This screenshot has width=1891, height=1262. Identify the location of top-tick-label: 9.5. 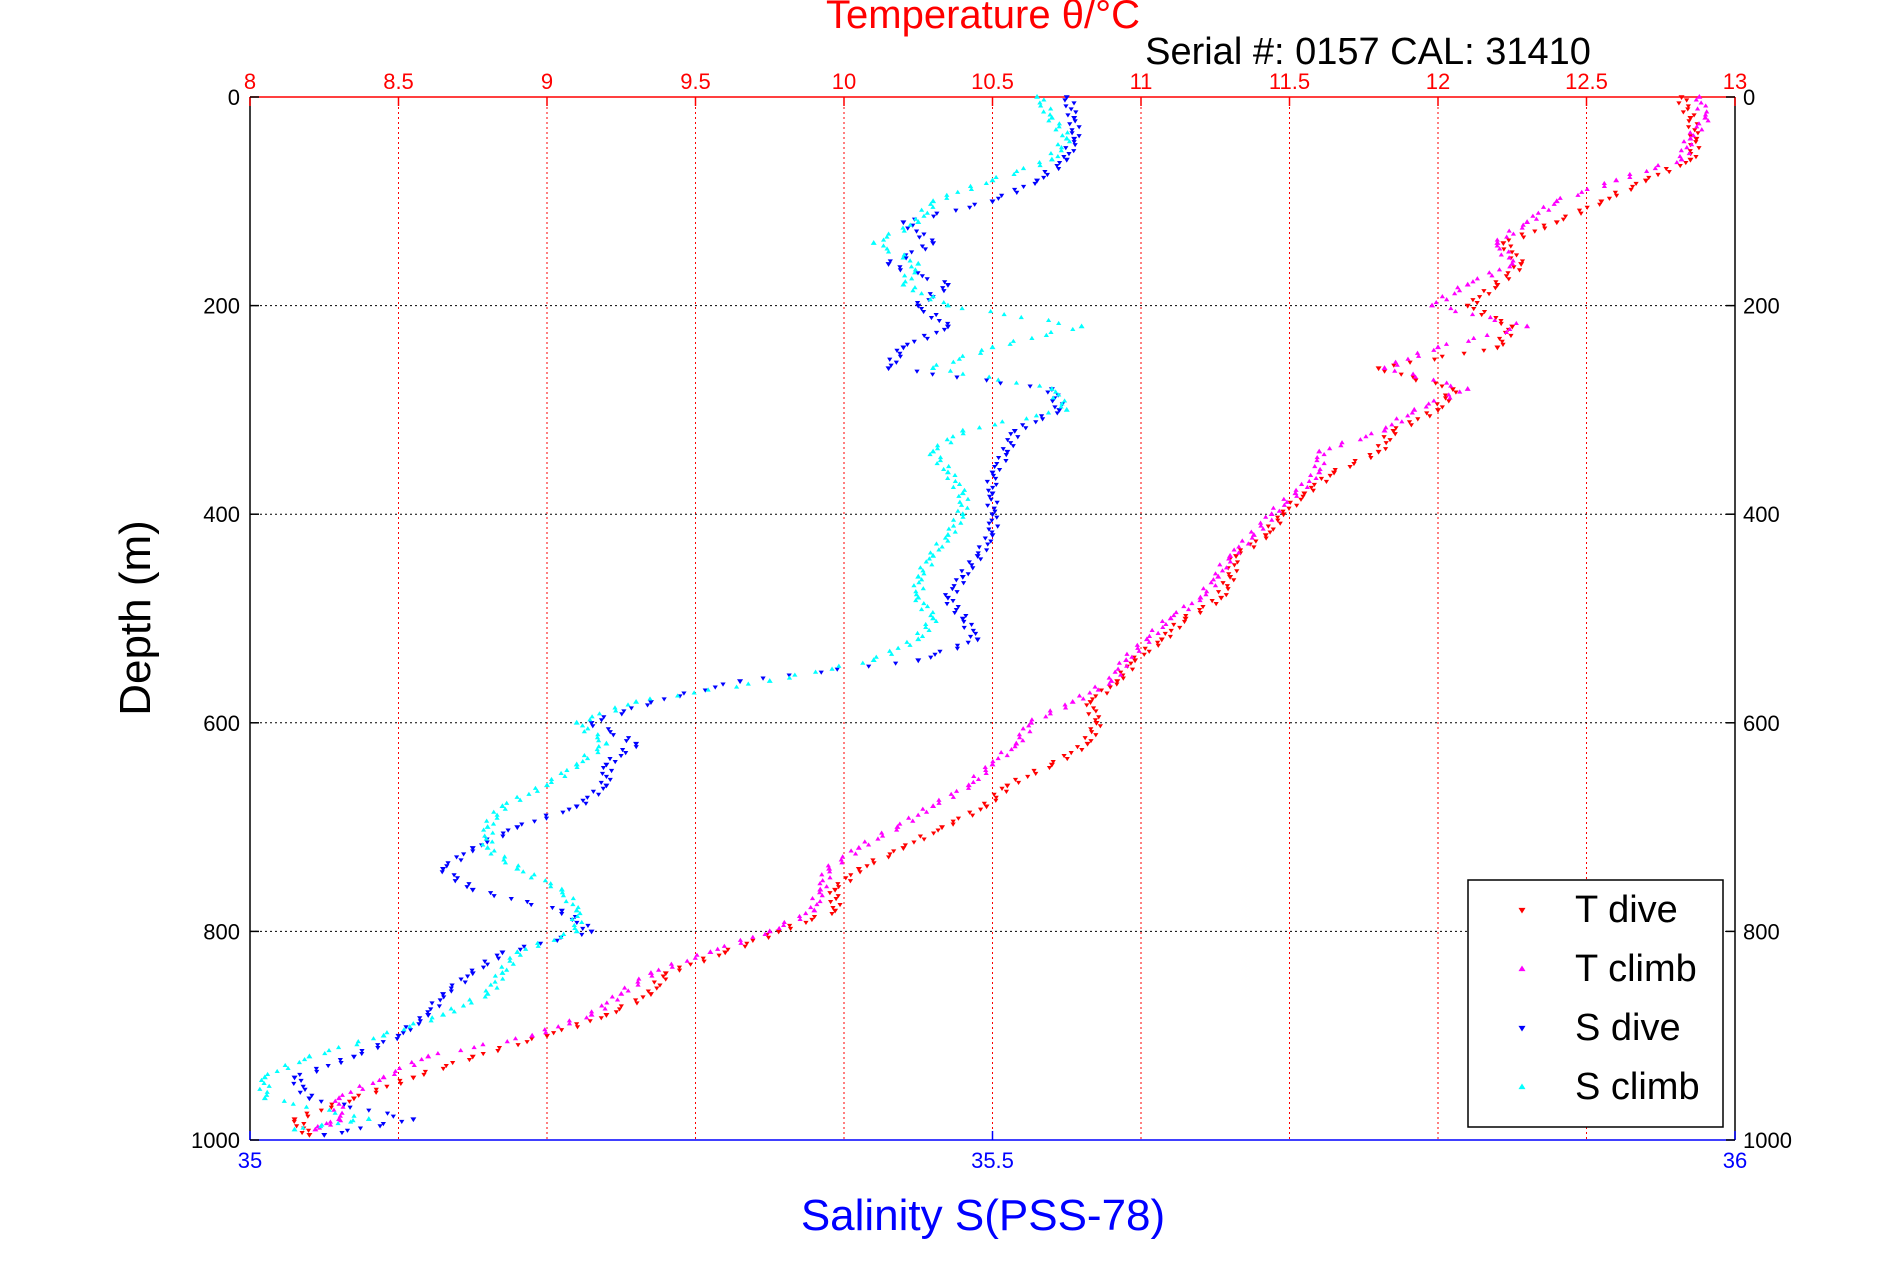
(695, 81).